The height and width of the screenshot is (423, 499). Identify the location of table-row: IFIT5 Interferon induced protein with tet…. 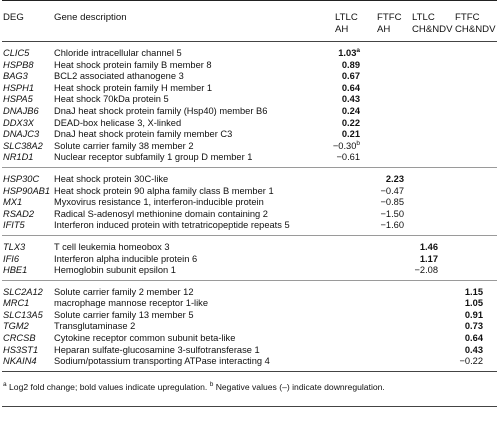
(249, 226).